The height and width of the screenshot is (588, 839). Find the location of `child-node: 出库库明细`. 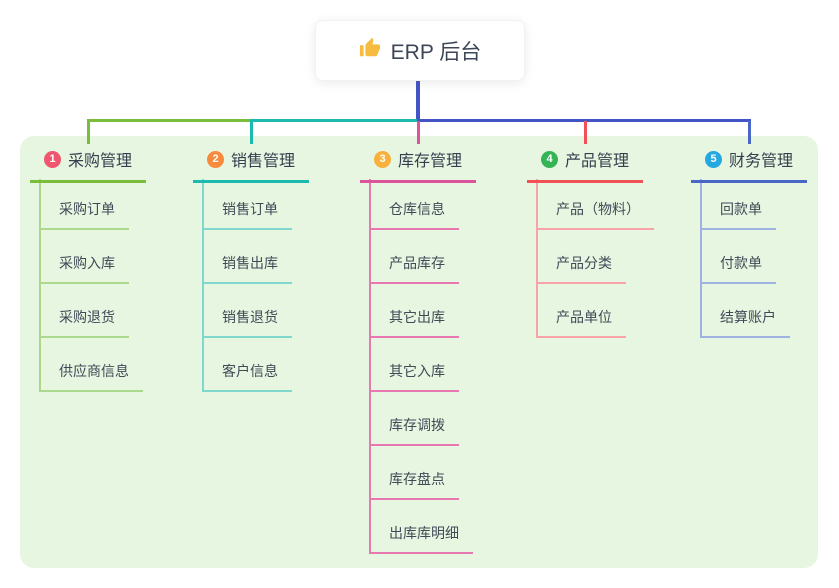

child-node: 出库库明细 is located at coordinates (422, 538).